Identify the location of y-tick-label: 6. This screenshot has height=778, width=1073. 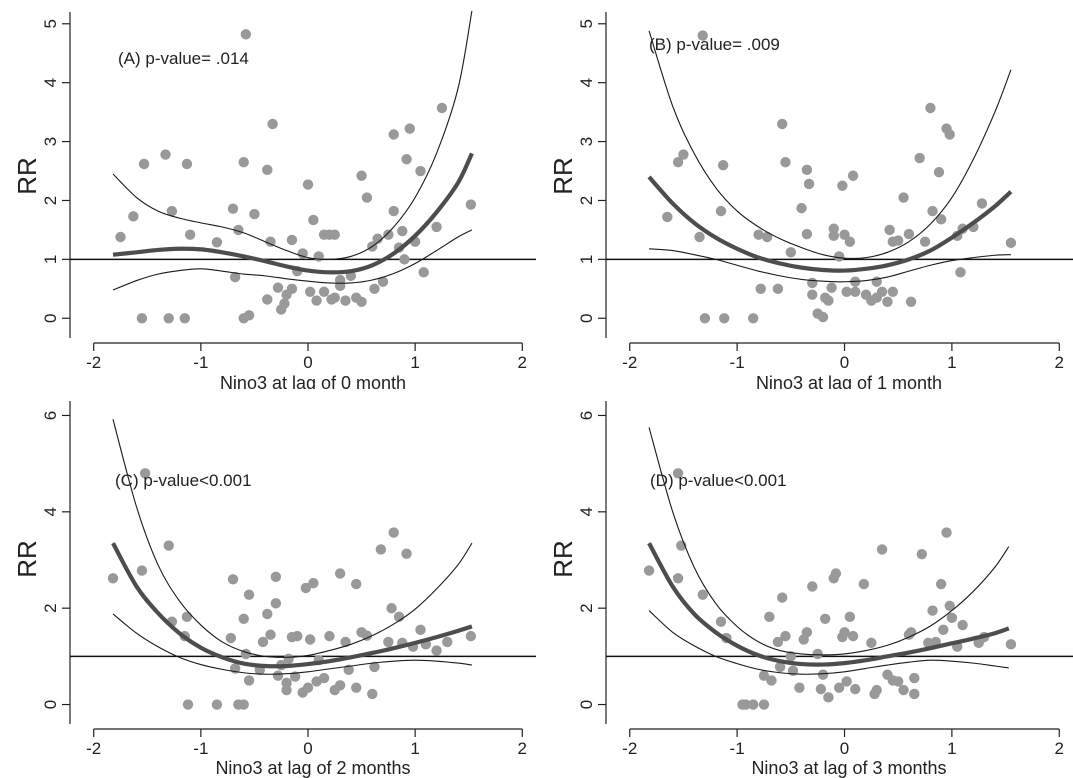
(586, 415).